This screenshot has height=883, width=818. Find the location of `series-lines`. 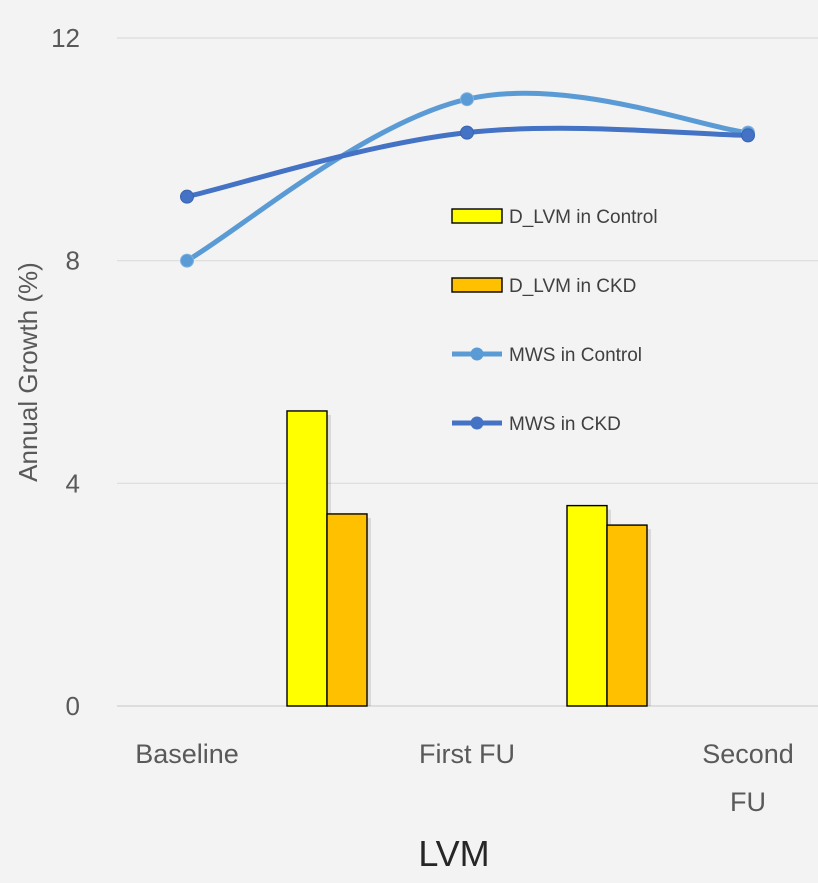

series-lines is located at coordinates (467, 179).